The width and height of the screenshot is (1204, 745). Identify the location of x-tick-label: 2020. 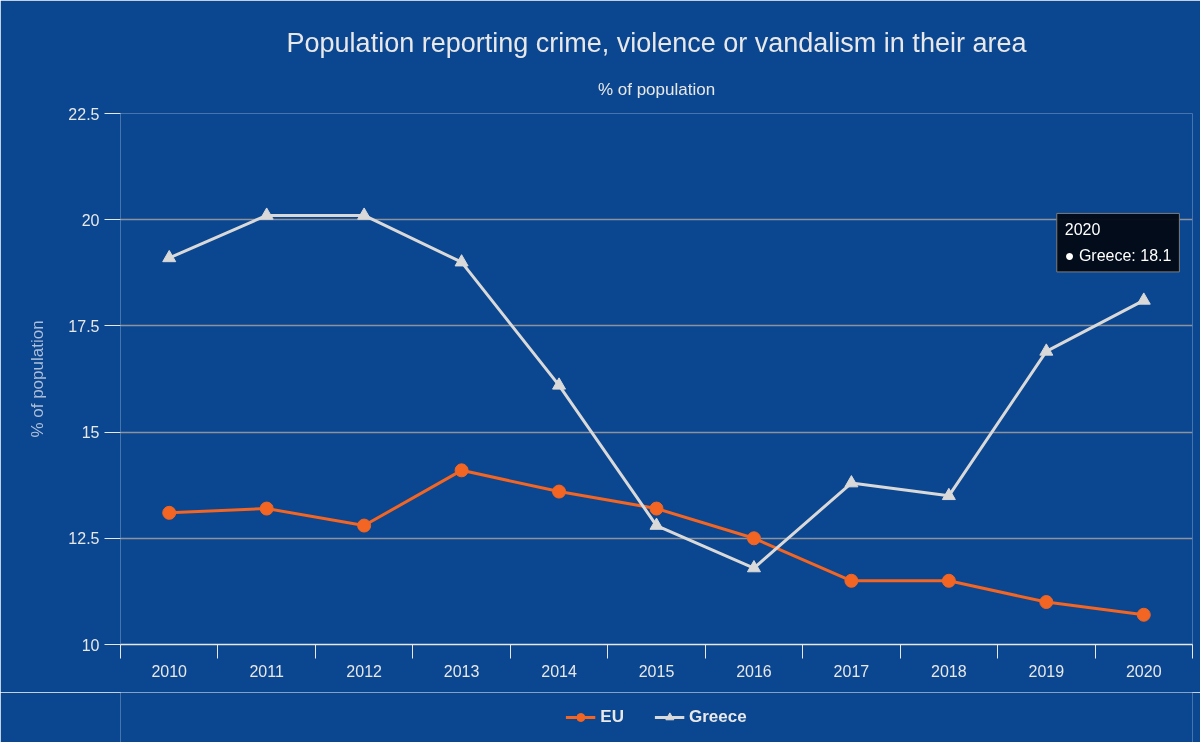
(1143, 671).